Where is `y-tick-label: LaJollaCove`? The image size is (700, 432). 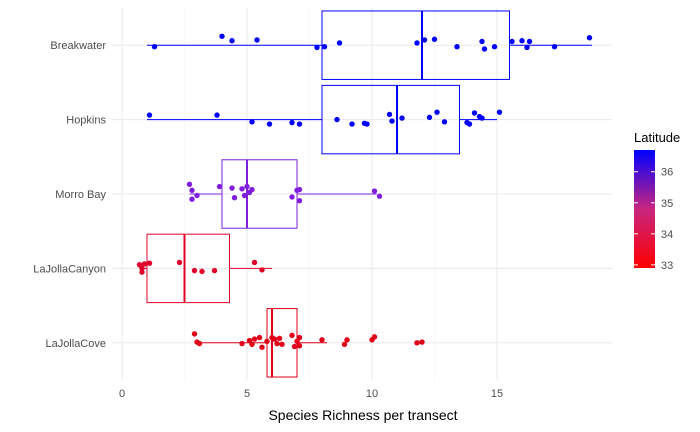
y-tick-label: LaJollaCove is located at coordinates (75, 344).